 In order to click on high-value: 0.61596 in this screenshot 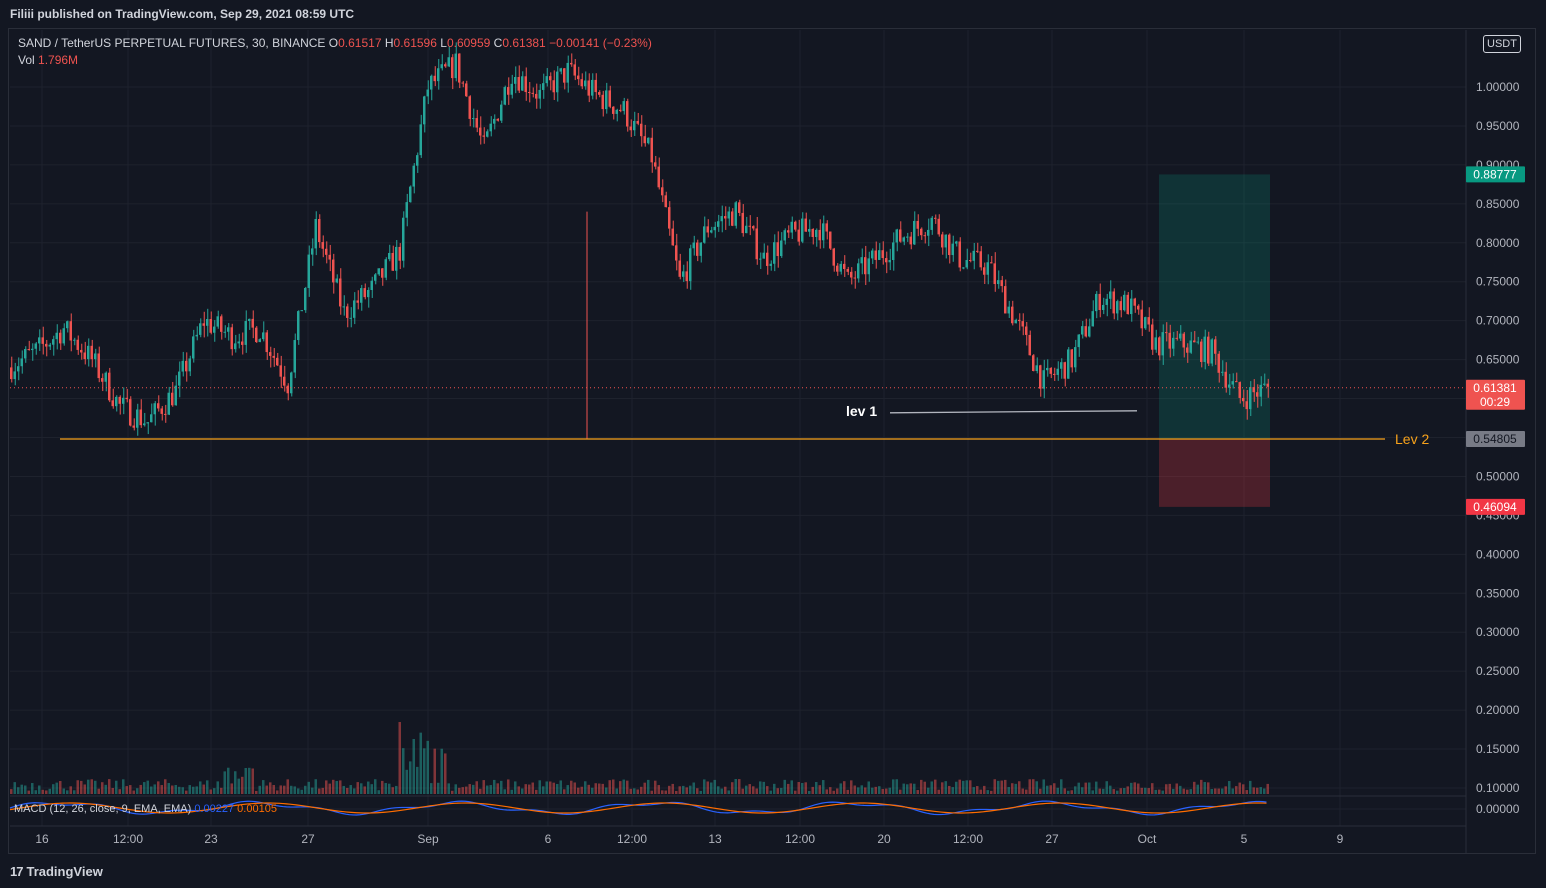, I will do `click(415, 43)`.